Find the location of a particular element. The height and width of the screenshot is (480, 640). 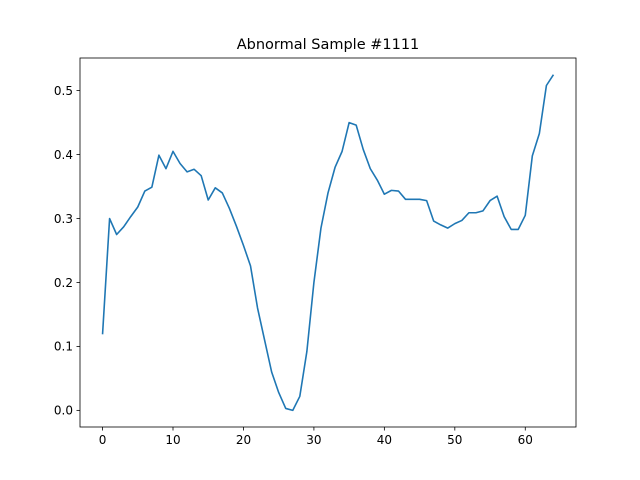

x-tick-label: 40 is located at coordinates (384, 440).